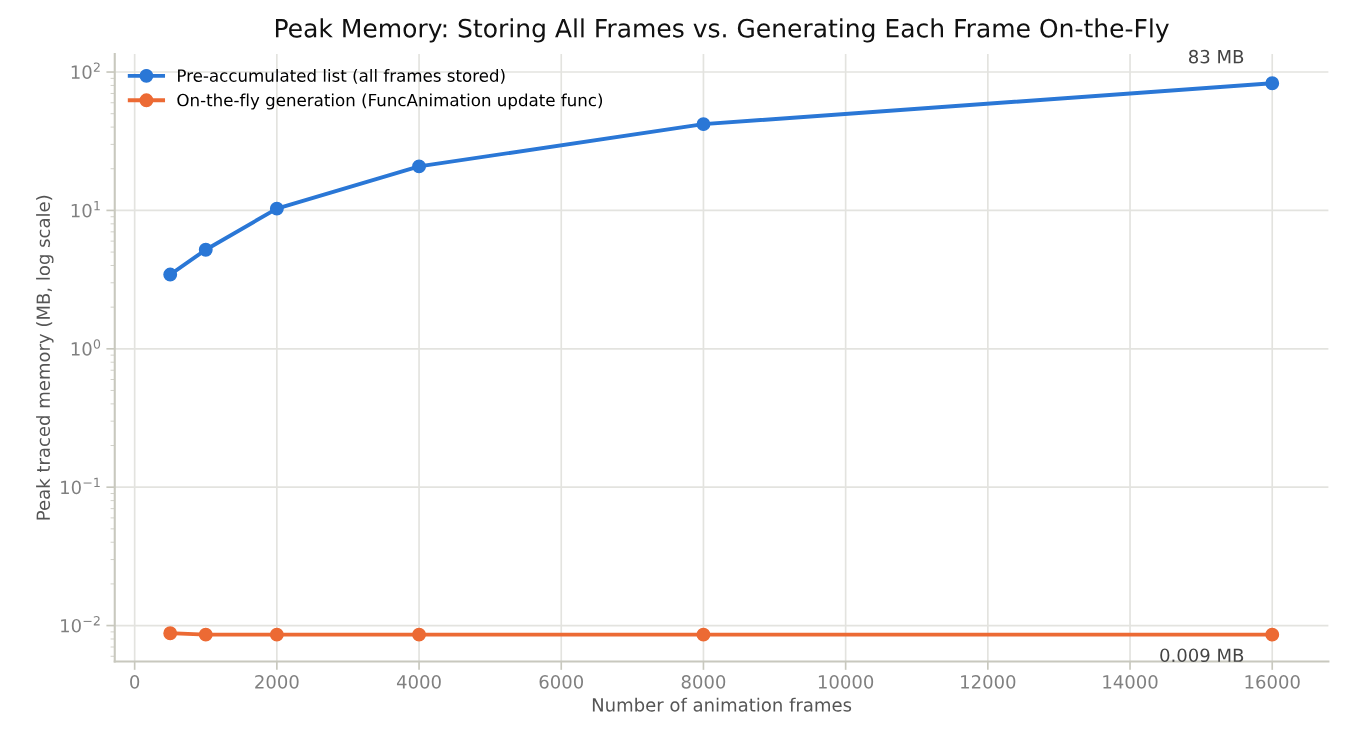 The width and height of the screenshot is (1350, 750). I want to click on x-tick-label: 16000, so click(1272, 682).